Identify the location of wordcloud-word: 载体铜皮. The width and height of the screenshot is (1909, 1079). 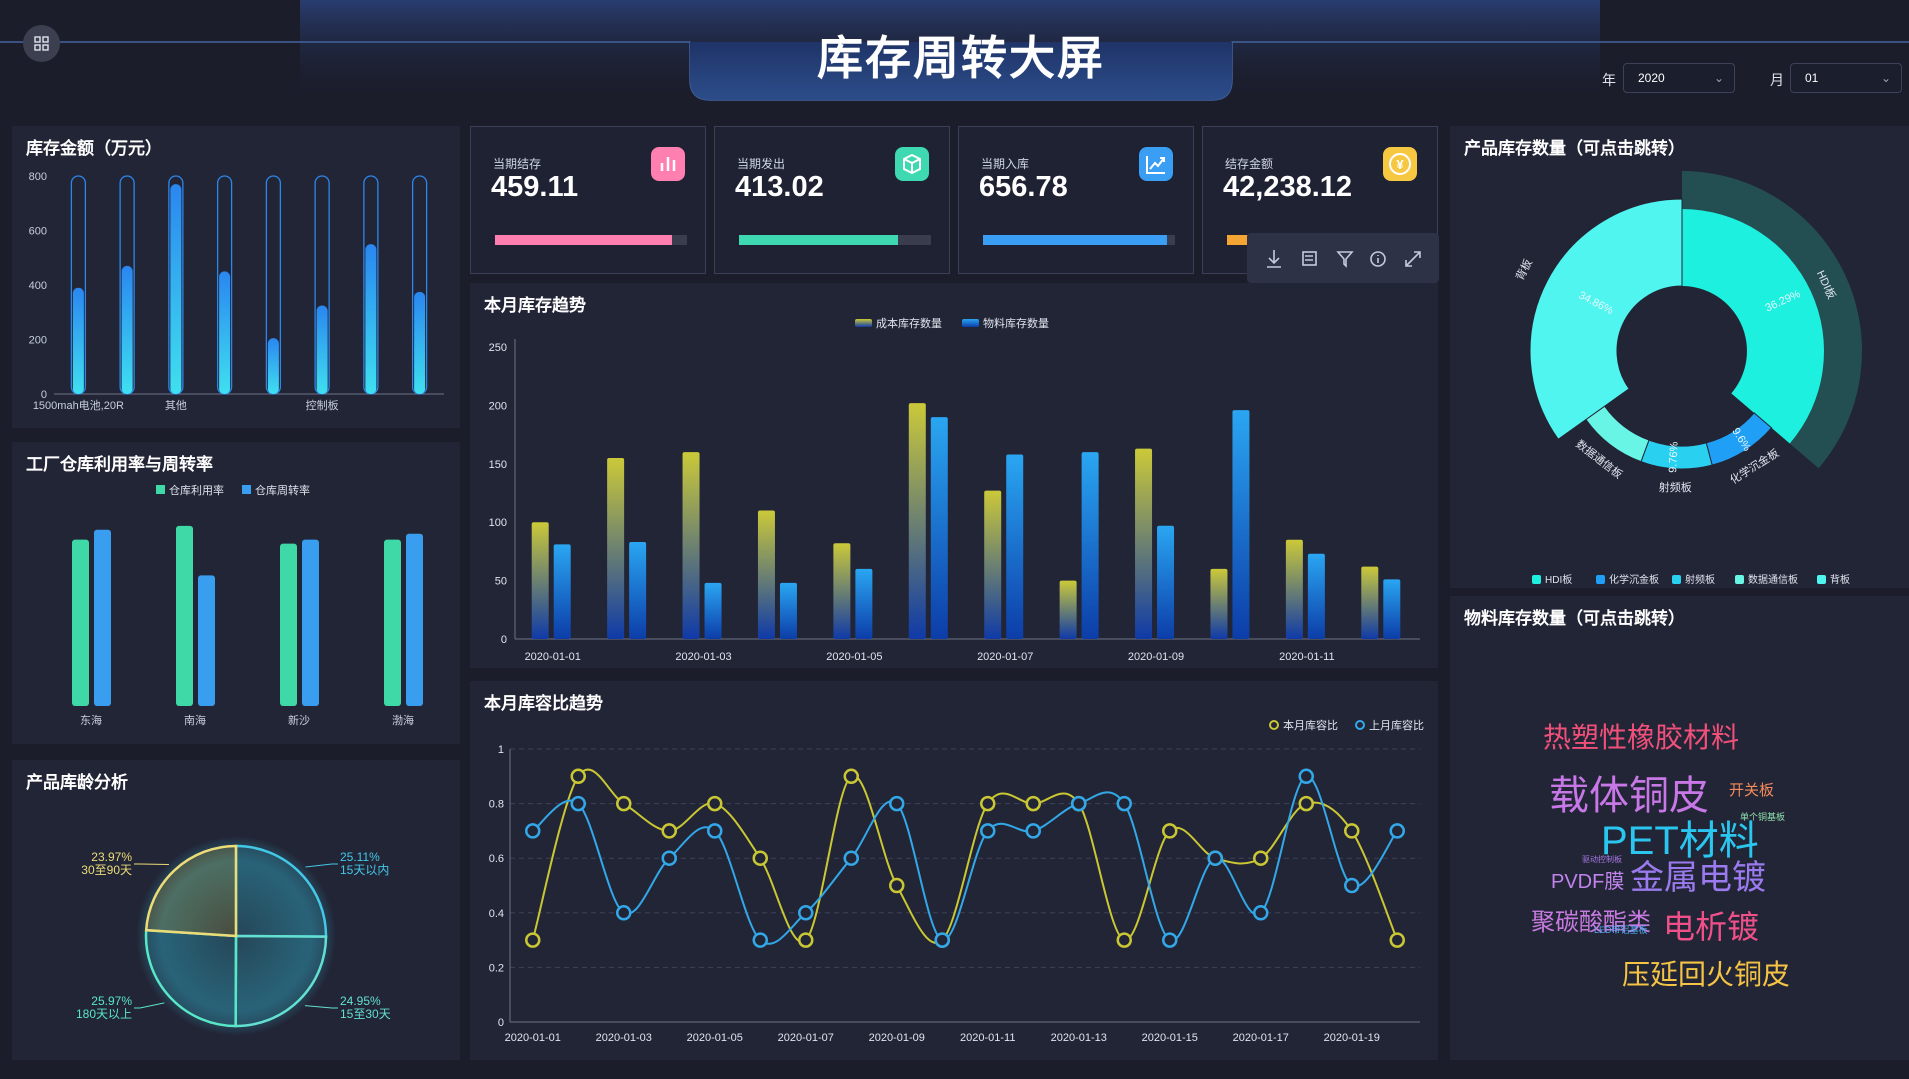
(1629, 796).